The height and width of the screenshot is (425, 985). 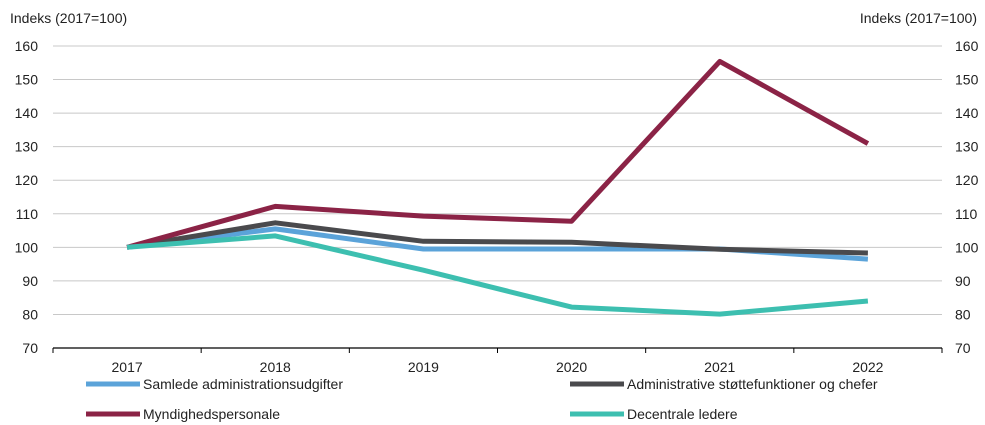 I want to click on y-tick-label-left: 120, so click(x=27, y=180).